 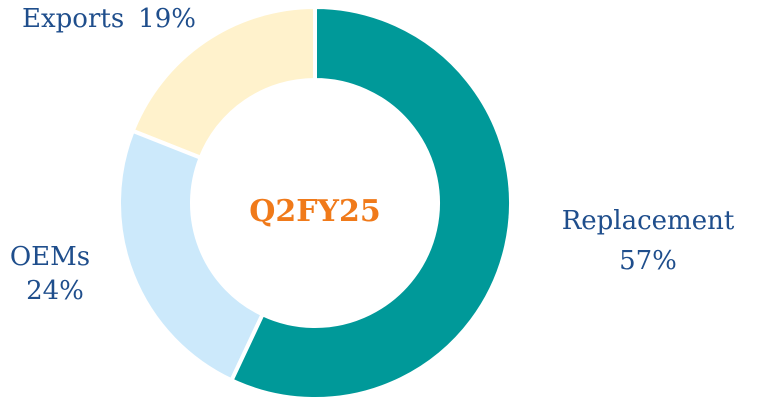 What do you see at coordinates (648, 261) in the screenshot?
I see `slice-value: 57%` at bounding box center [648, 261].